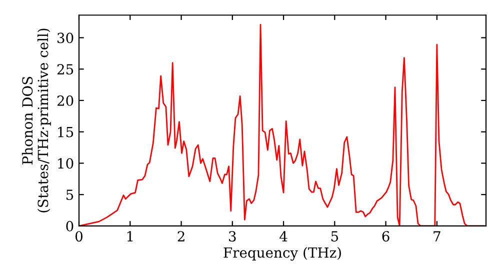 This screenshot has width=500, height=280. I want to click on y-tick-label: 15, so click(66, 132).